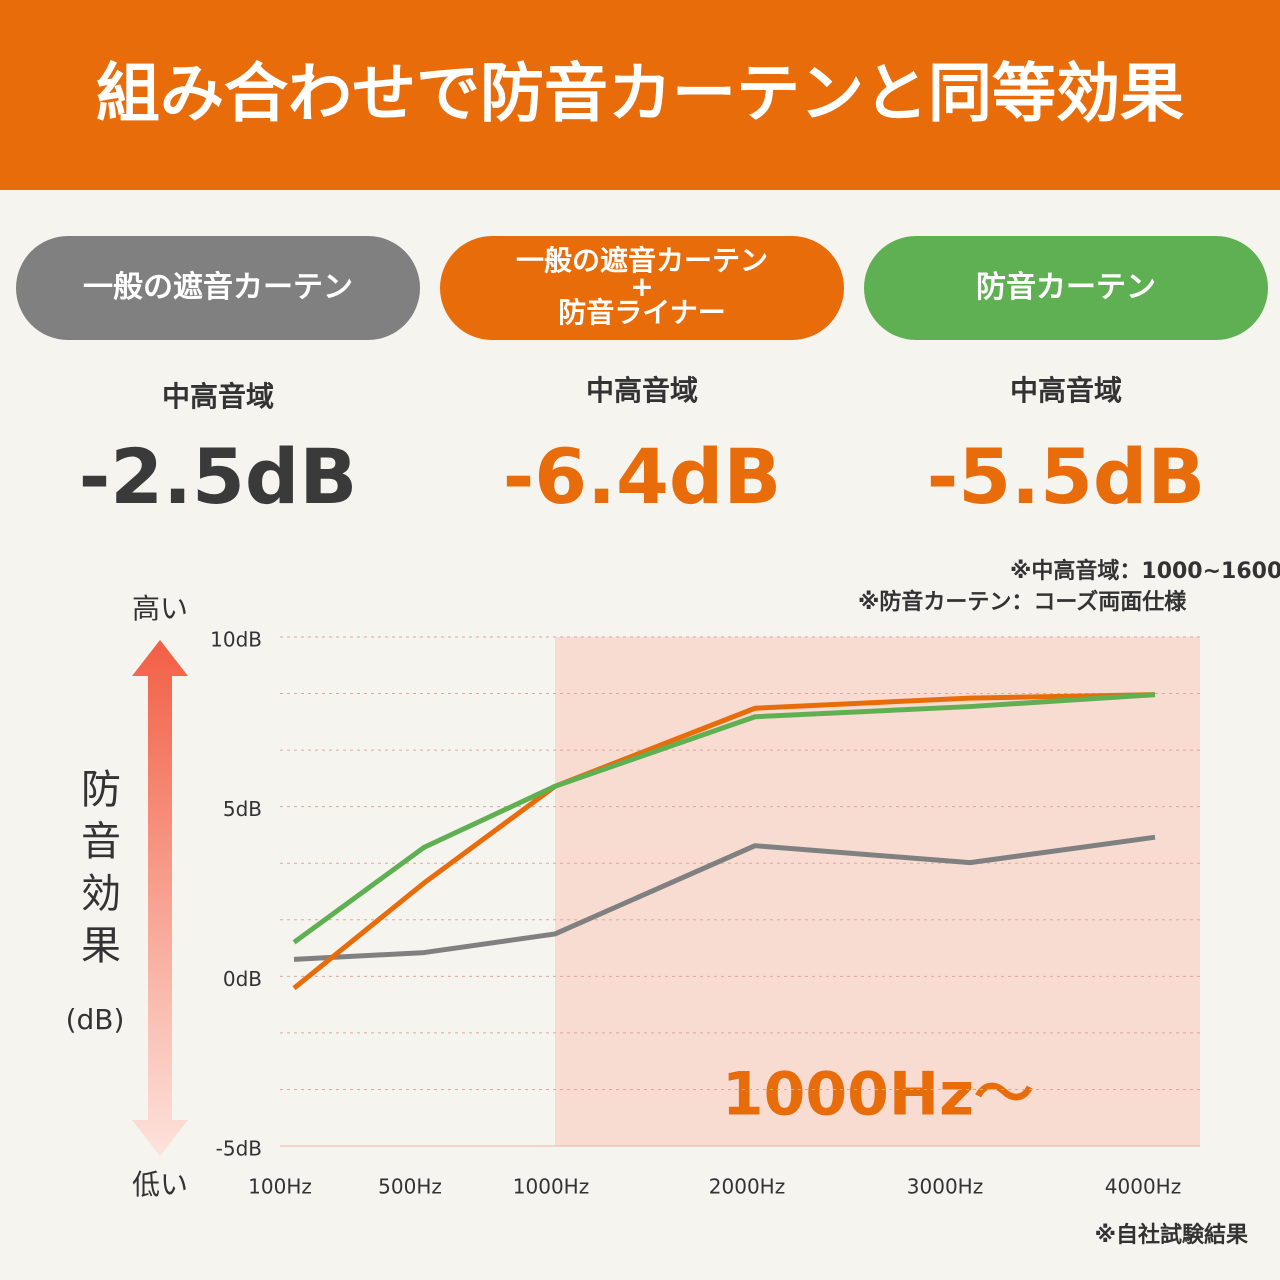 This screenshot has height=1280, width=1280. Describe the element at coordinates (551, 1187) in the screenshot. I see `x-tick-label: 1000Hz` at that location.